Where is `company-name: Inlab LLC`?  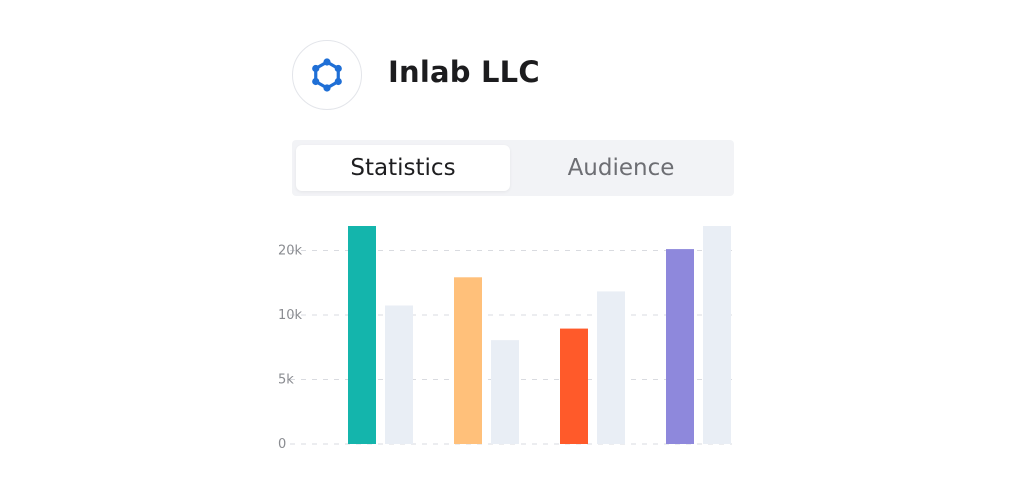 company-name: Inlab LLC is located at coordinates (464, 72).